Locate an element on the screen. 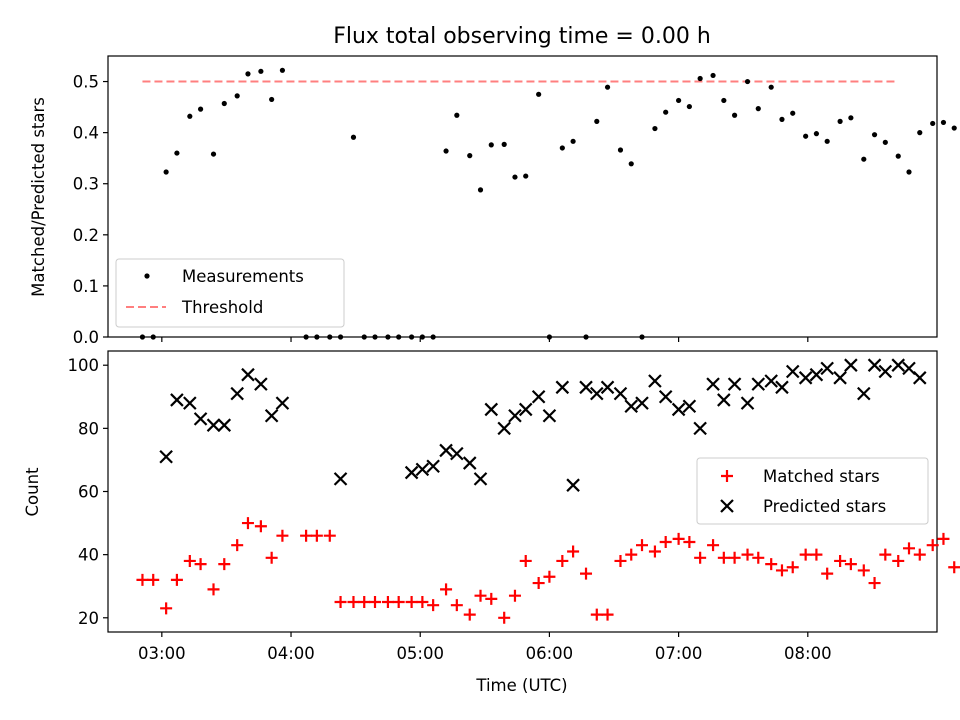 The width and height of the screenshot is (960, 720). top-panel-title: Flux total observing time = 0.00 h is located at coordinates (522, 36).